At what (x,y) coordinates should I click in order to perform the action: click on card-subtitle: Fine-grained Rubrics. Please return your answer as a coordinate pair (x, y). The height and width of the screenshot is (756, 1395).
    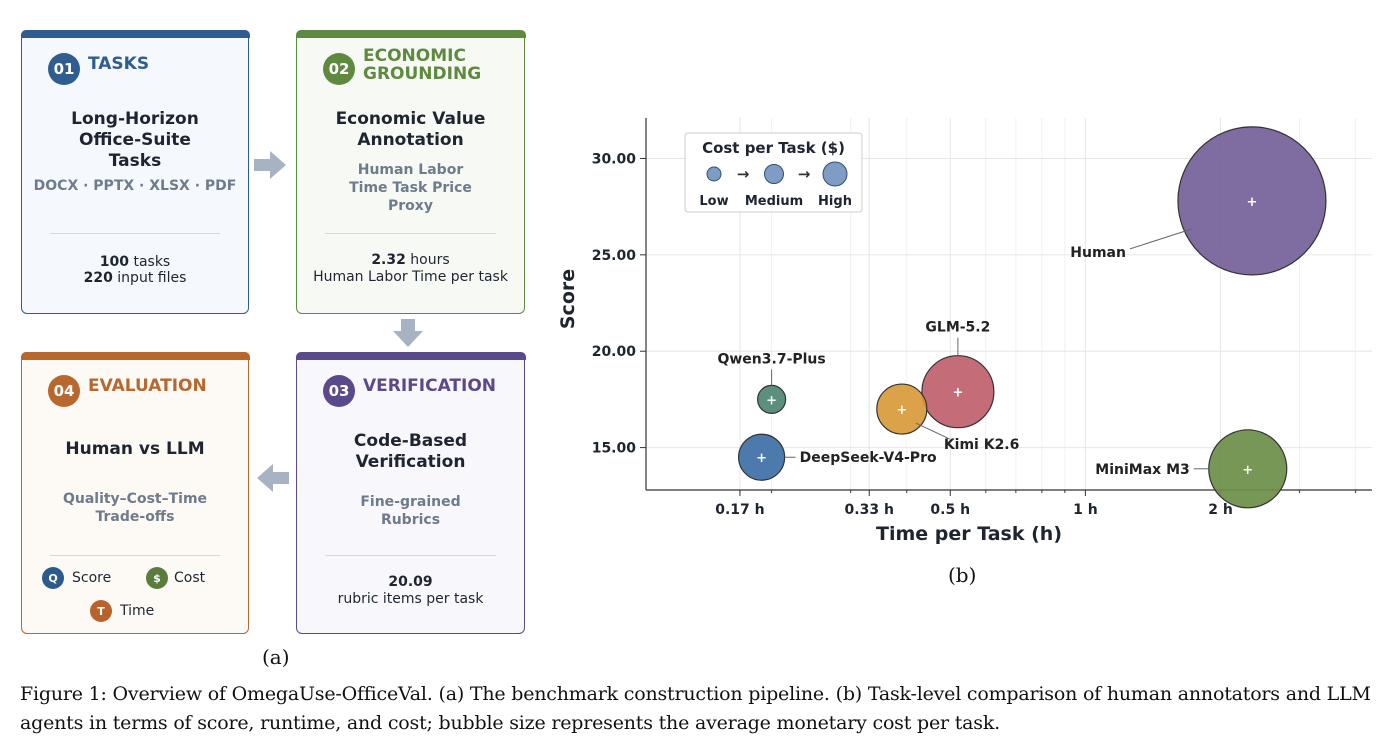
    Looking at the image, I should click on (410, 511).